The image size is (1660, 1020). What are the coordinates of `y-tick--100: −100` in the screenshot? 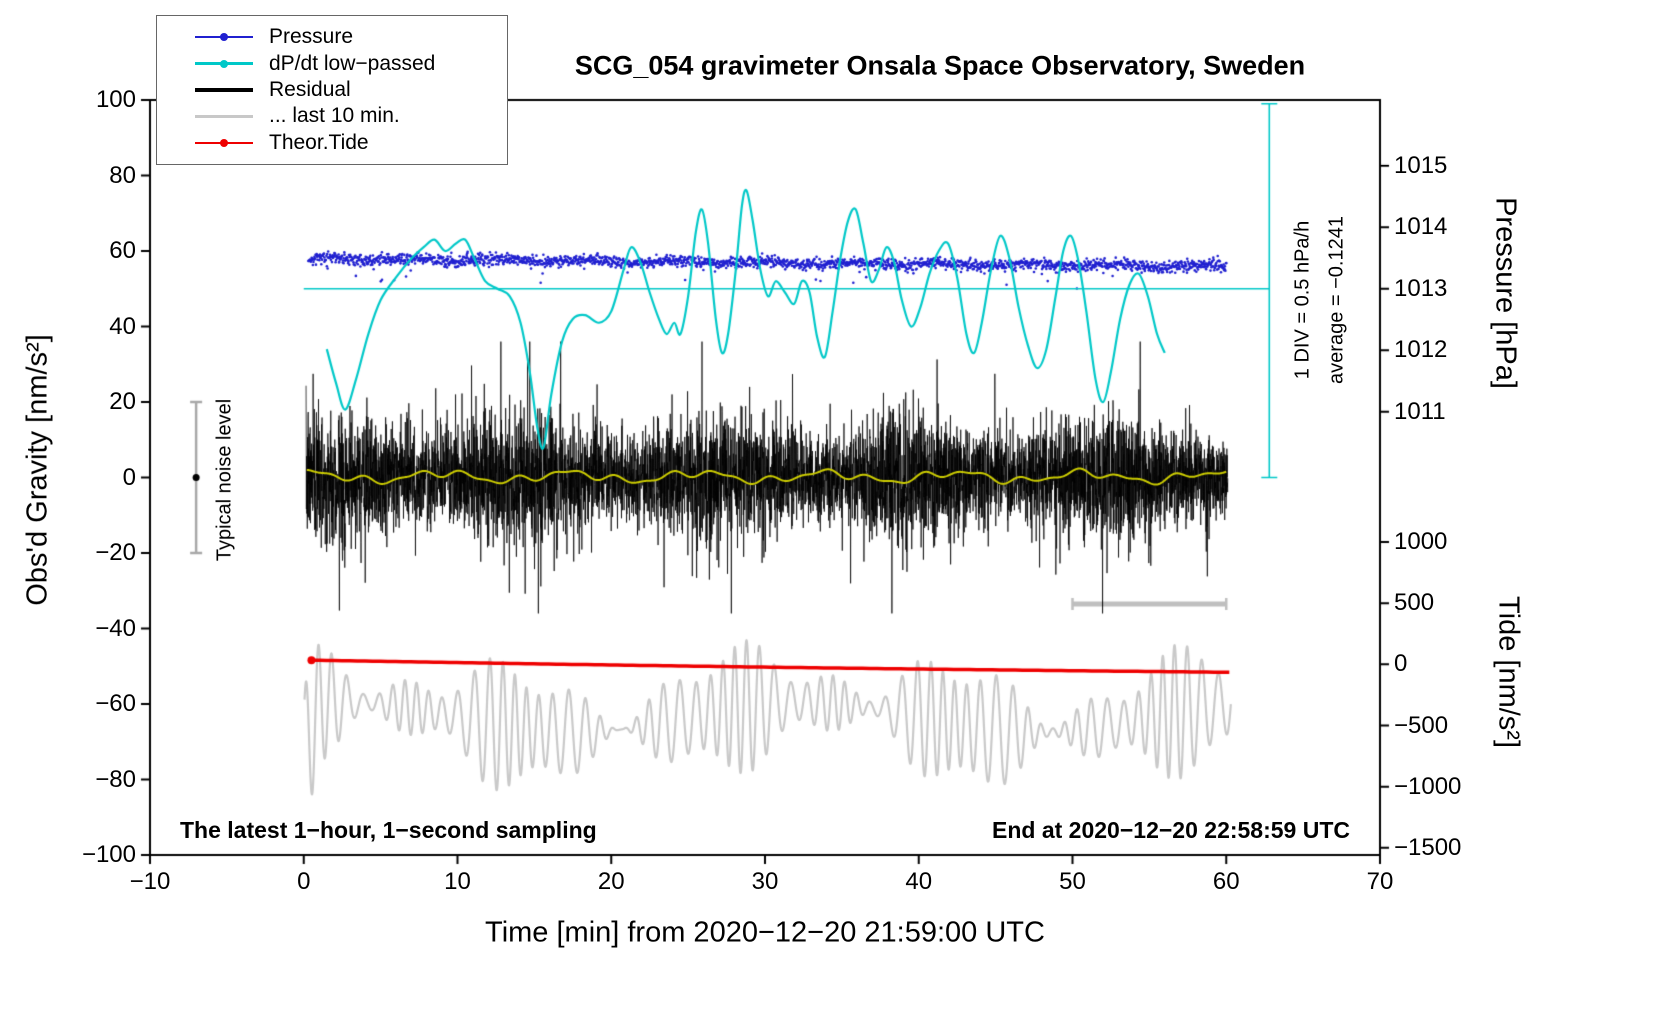 It's located at (108, 854).